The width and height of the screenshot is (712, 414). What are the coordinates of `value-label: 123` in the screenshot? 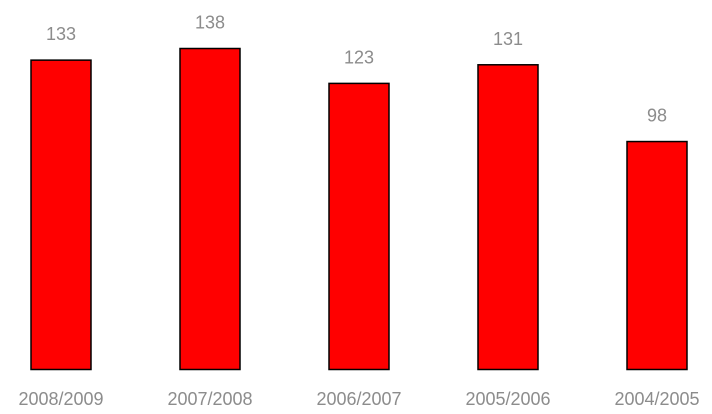 It's located at (359, 57).